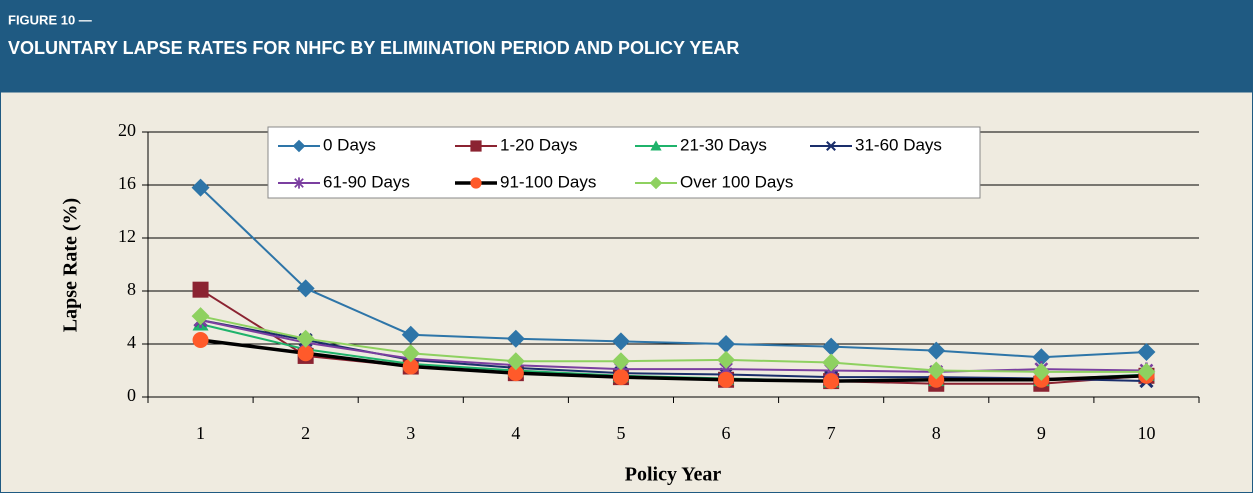  I want to click on x-tick-label: 5, so click(620, 433).